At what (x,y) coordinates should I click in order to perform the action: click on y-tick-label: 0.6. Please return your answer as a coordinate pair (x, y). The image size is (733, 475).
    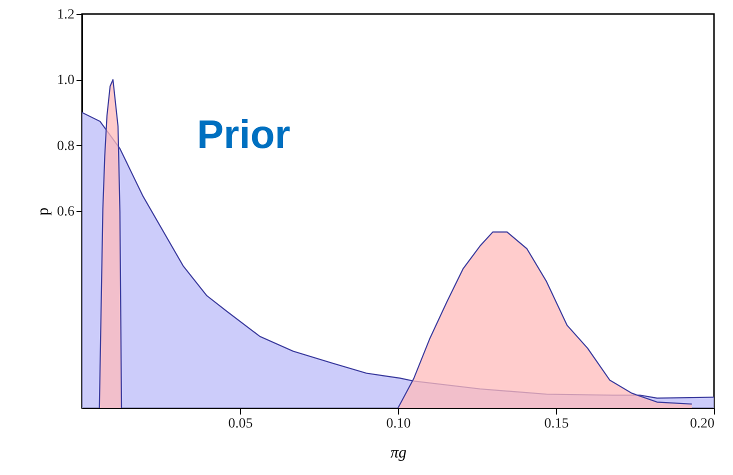
    Looking at the image, I should click on (65, 212).